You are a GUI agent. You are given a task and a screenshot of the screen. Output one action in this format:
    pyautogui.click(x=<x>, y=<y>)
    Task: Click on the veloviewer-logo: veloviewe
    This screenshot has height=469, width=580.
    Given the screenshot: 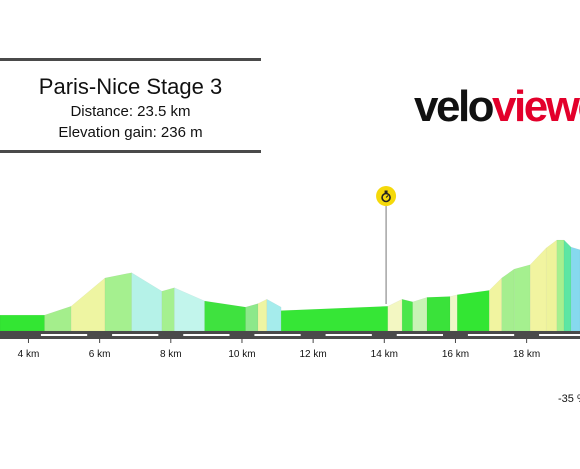 What is the action you would take?
    pyautogui.click(x=497, y=107)
    